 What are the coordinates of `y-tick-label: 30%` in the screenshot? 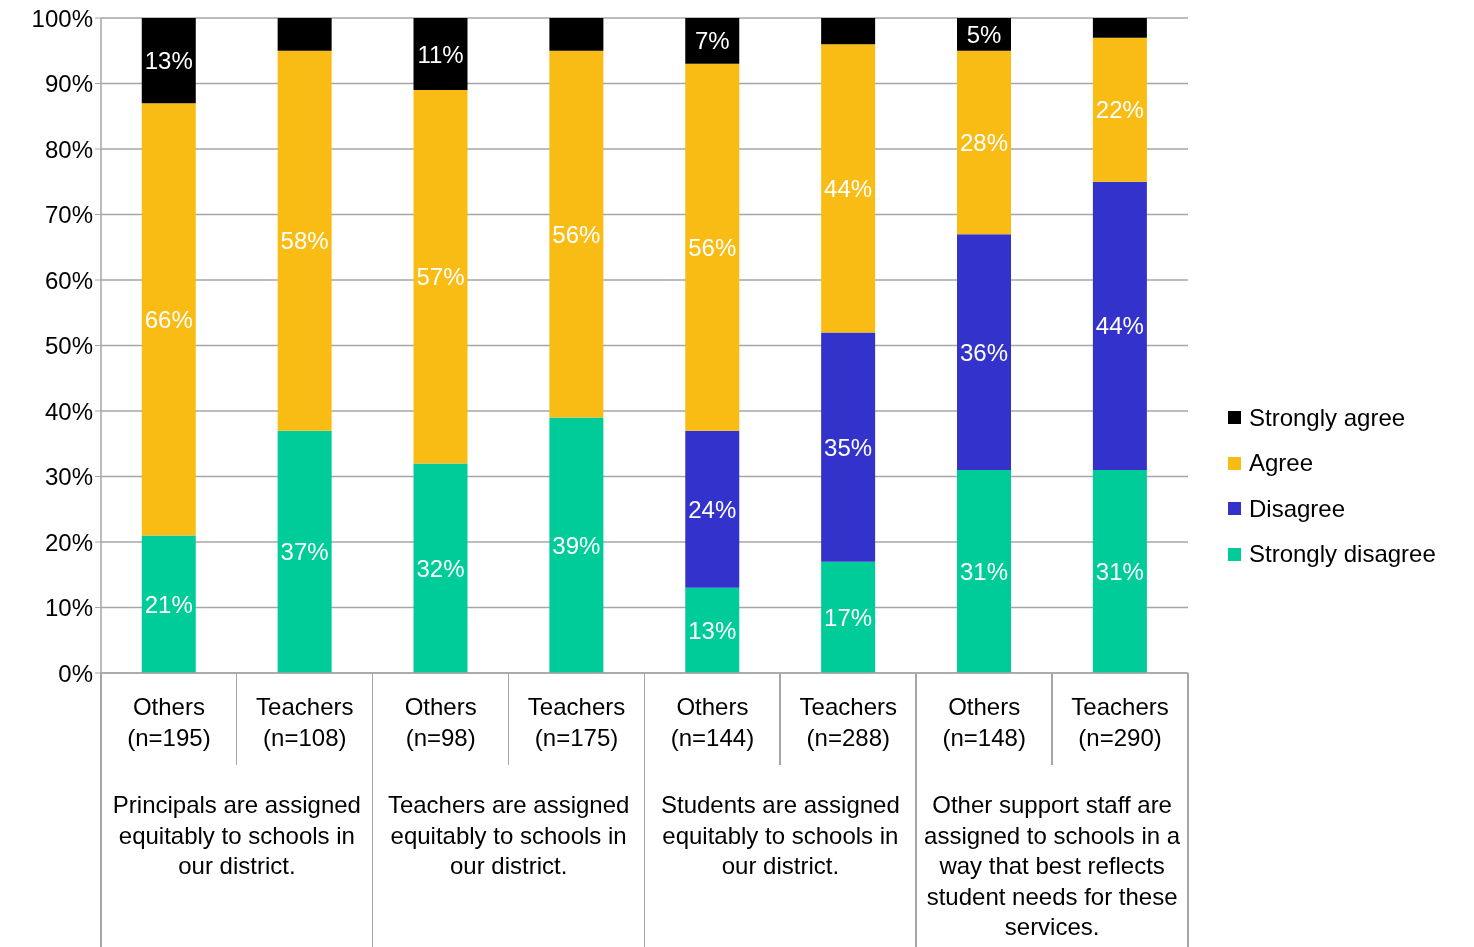 It's located at (68, 477).